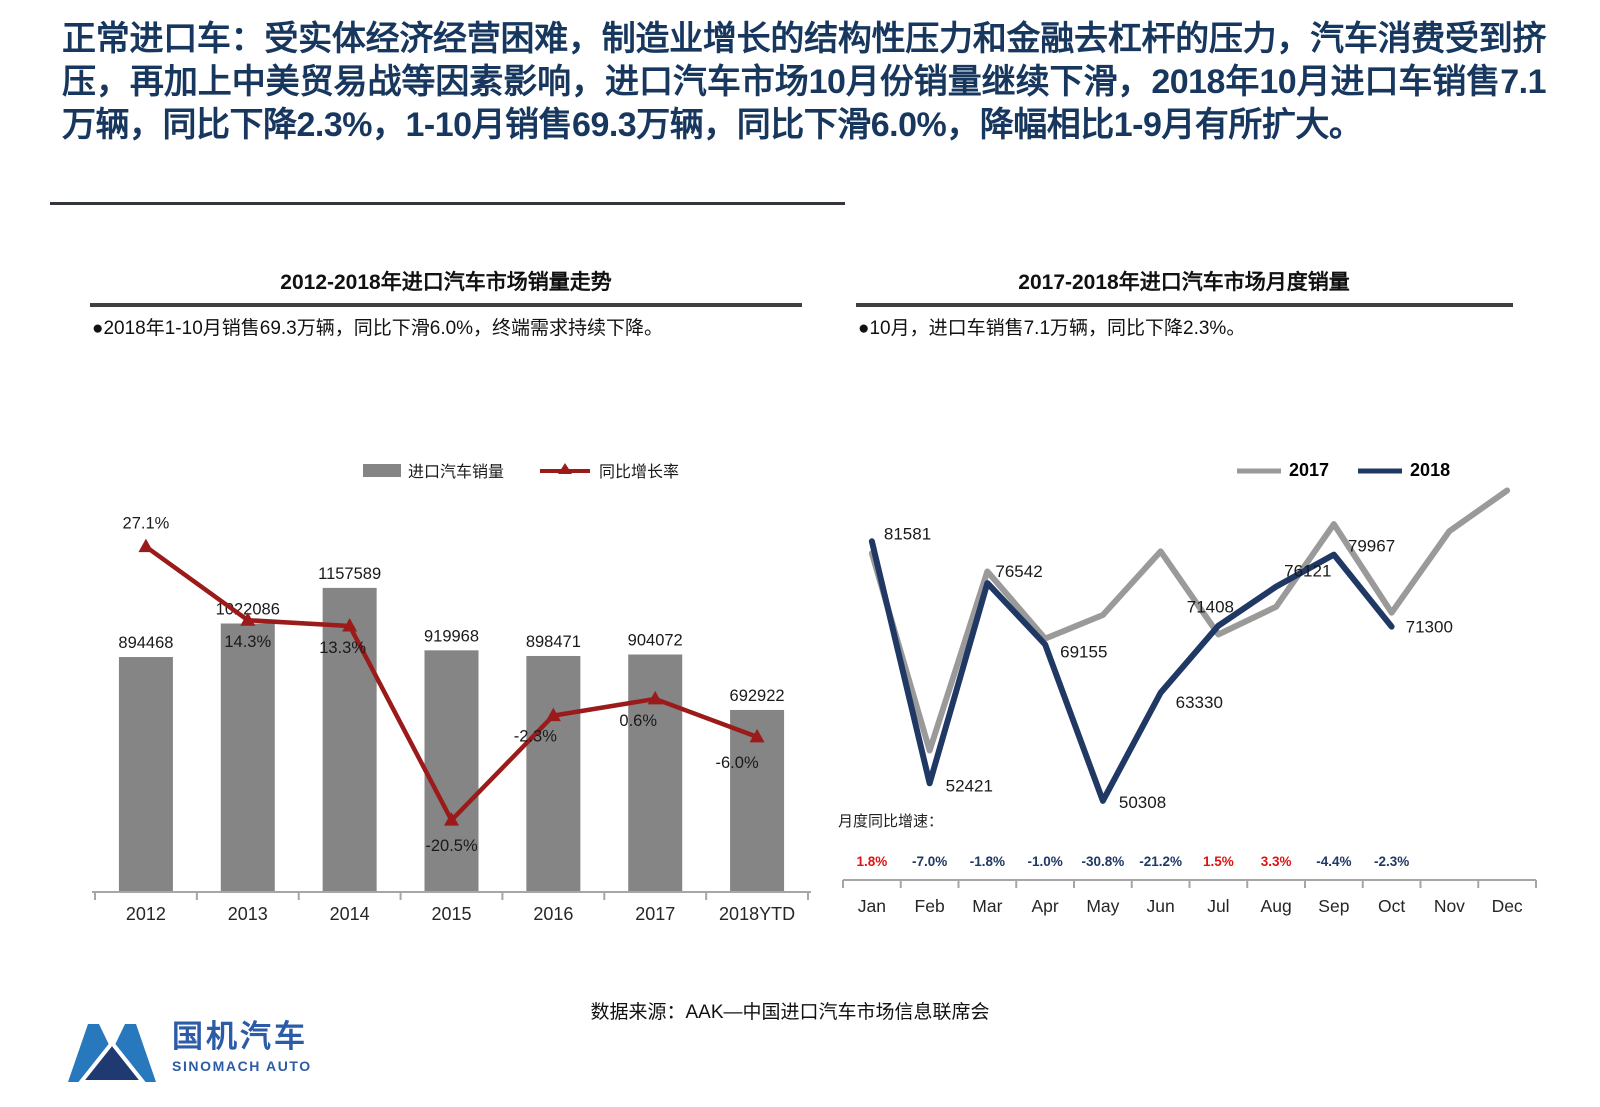 Image resolution: width=1600 pixels, height=1107 pixels. I want to click on x-axis-label: 2016, so click(553, 914).